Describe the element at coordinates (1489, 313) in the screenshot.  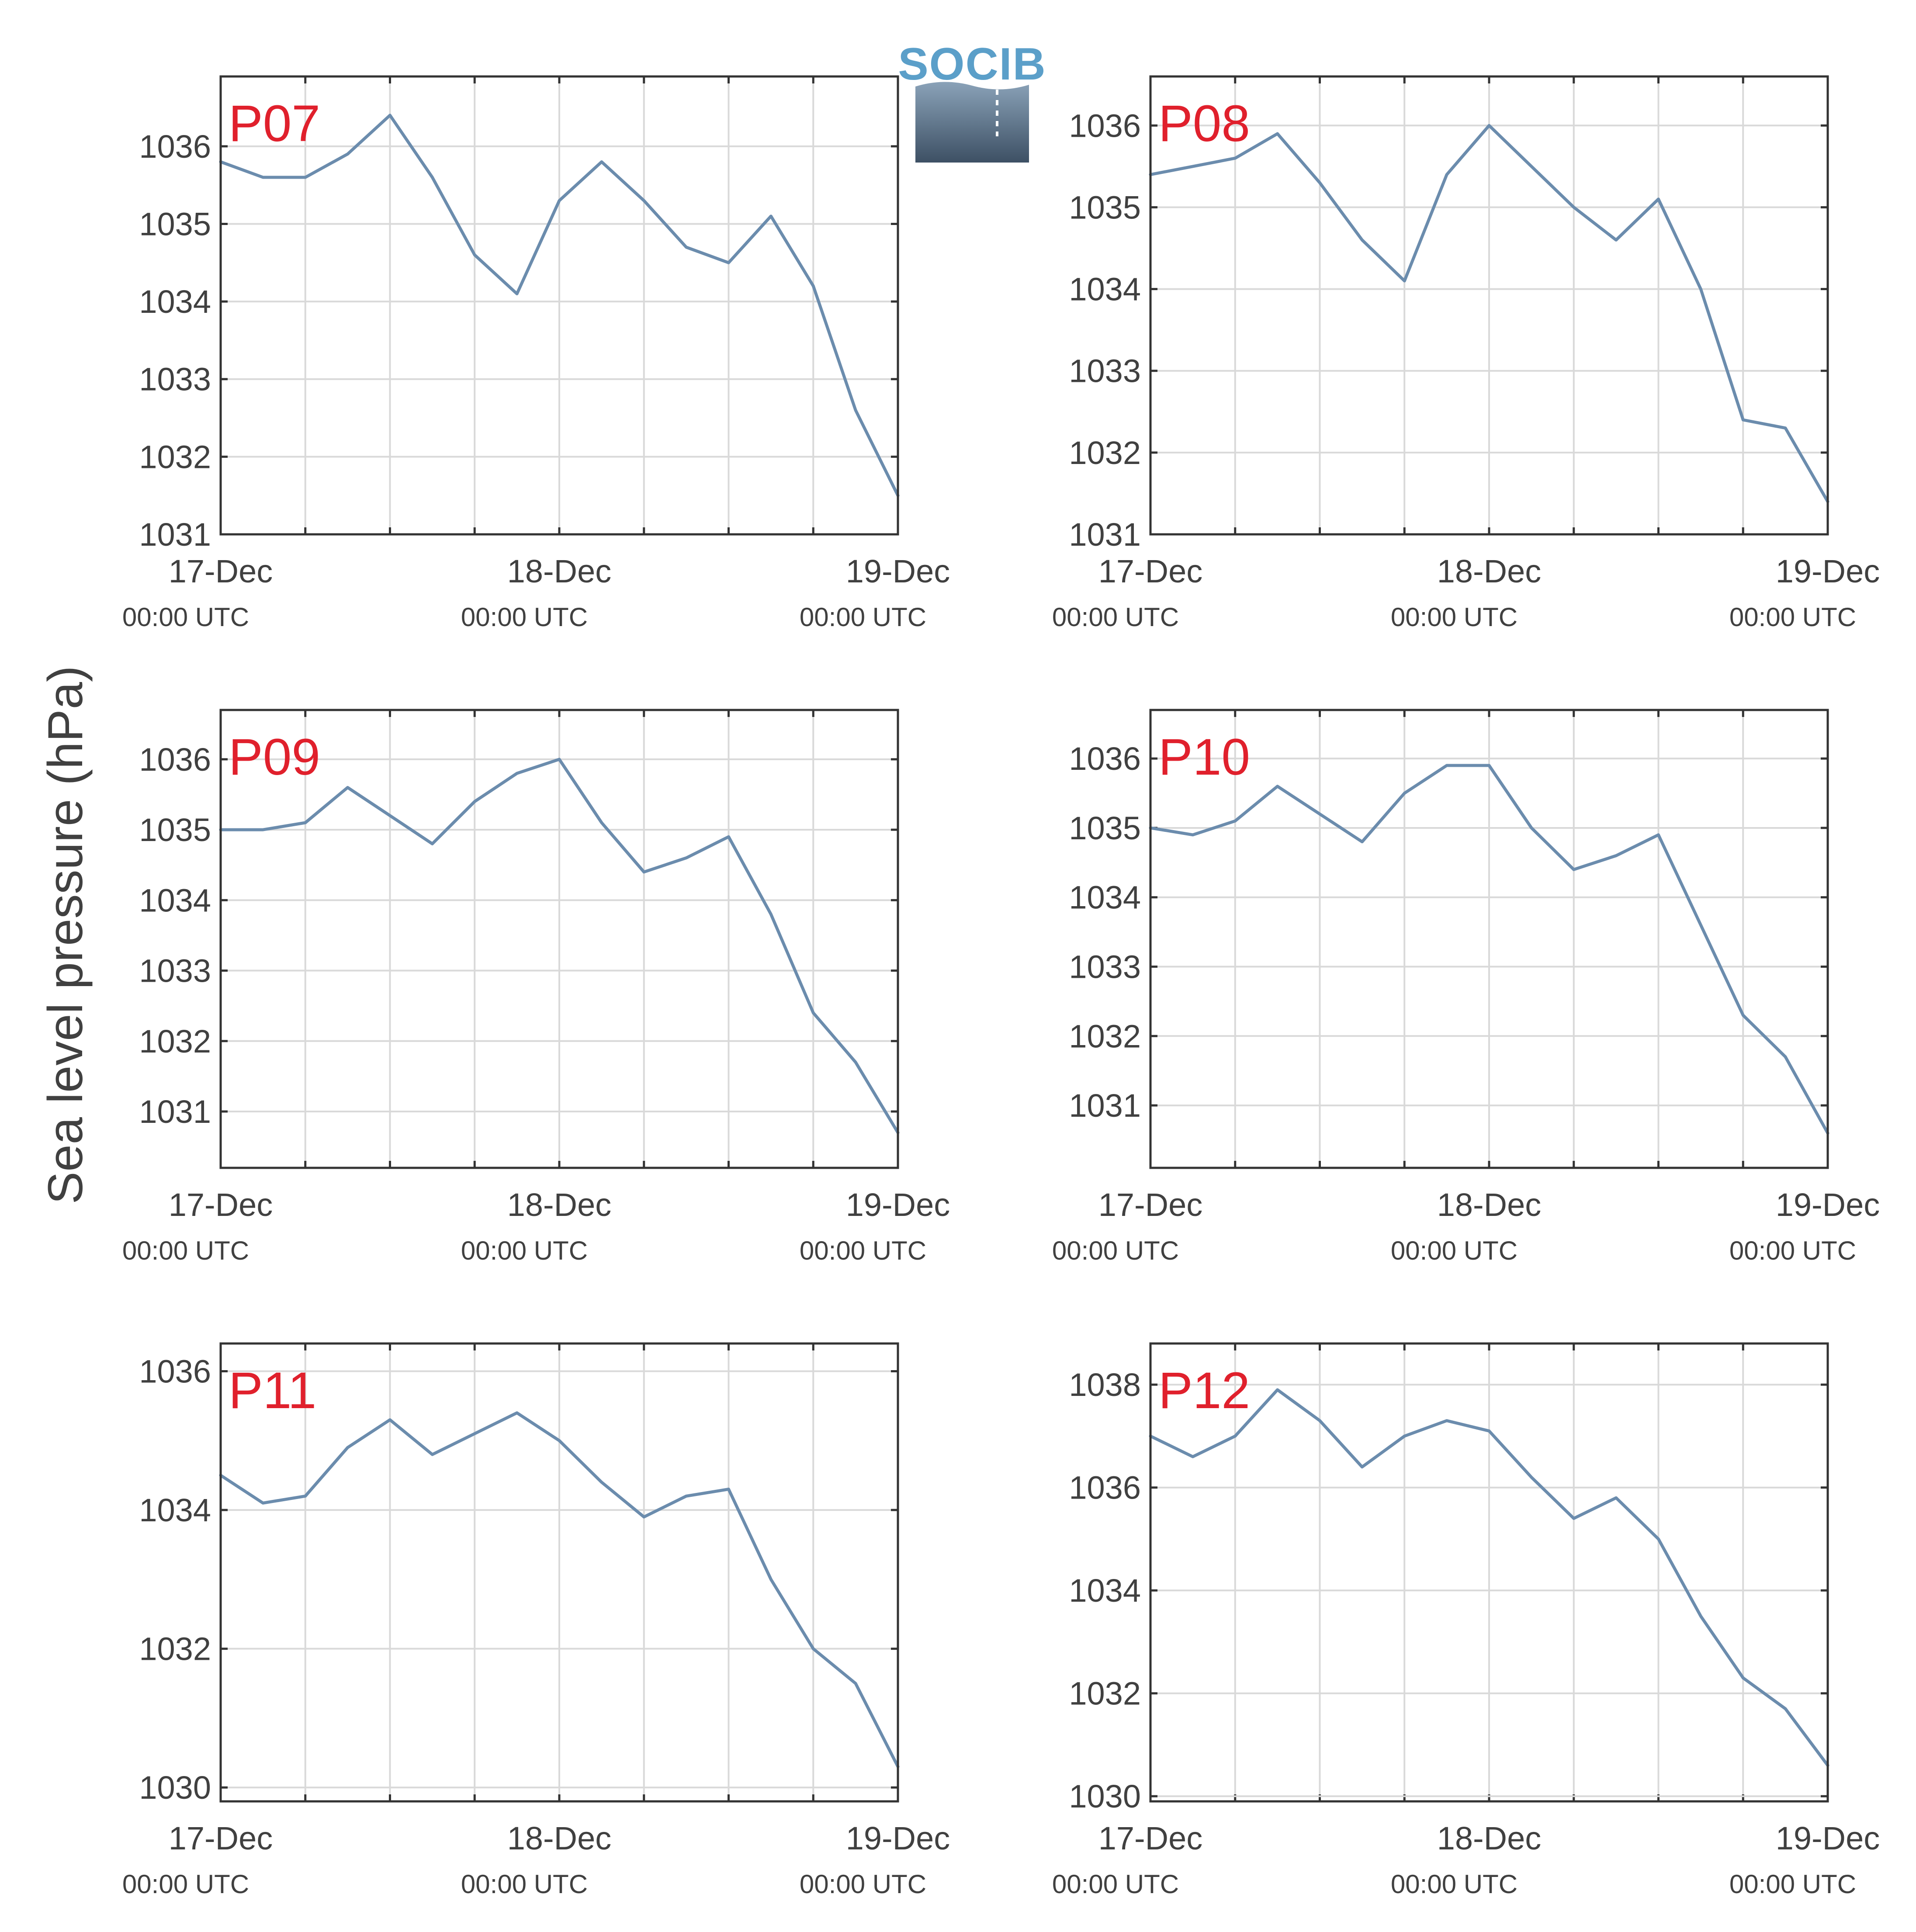
I see `pressure-line-p08` at that location.